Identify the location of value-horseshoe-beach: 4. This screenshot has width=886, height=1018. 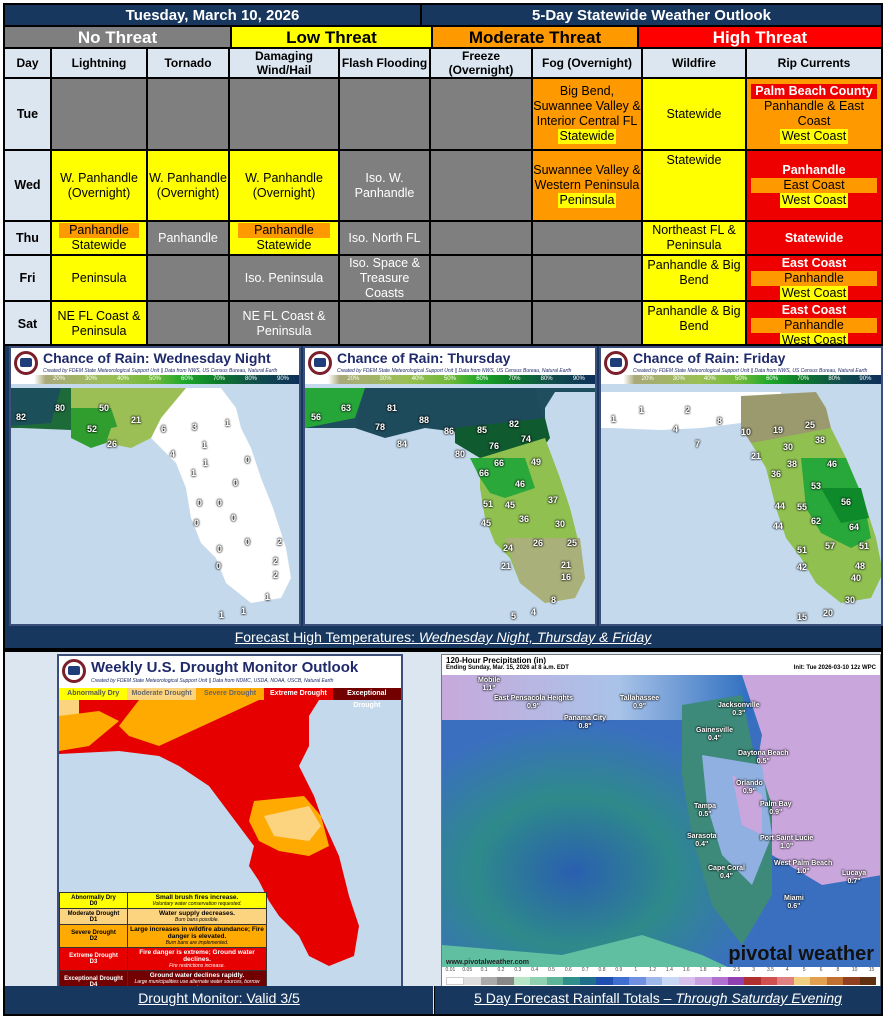
(173, 454).